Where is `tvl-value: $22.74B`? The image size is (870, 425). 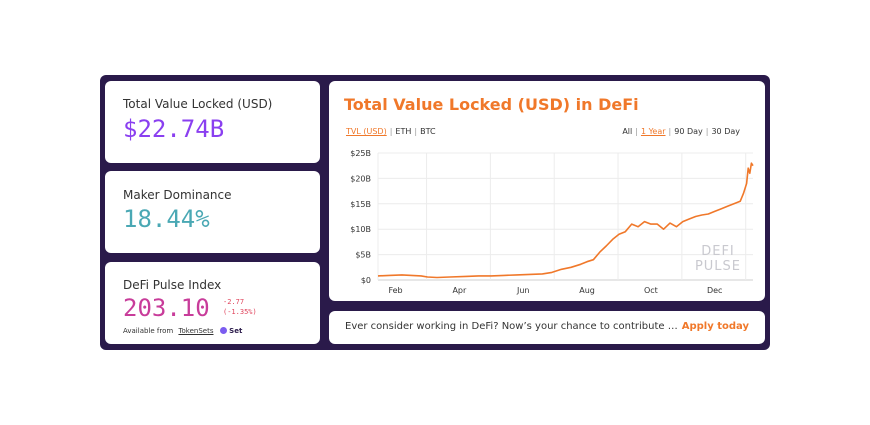
tvl-value: $22.74B is located at coordinates (174, 129).